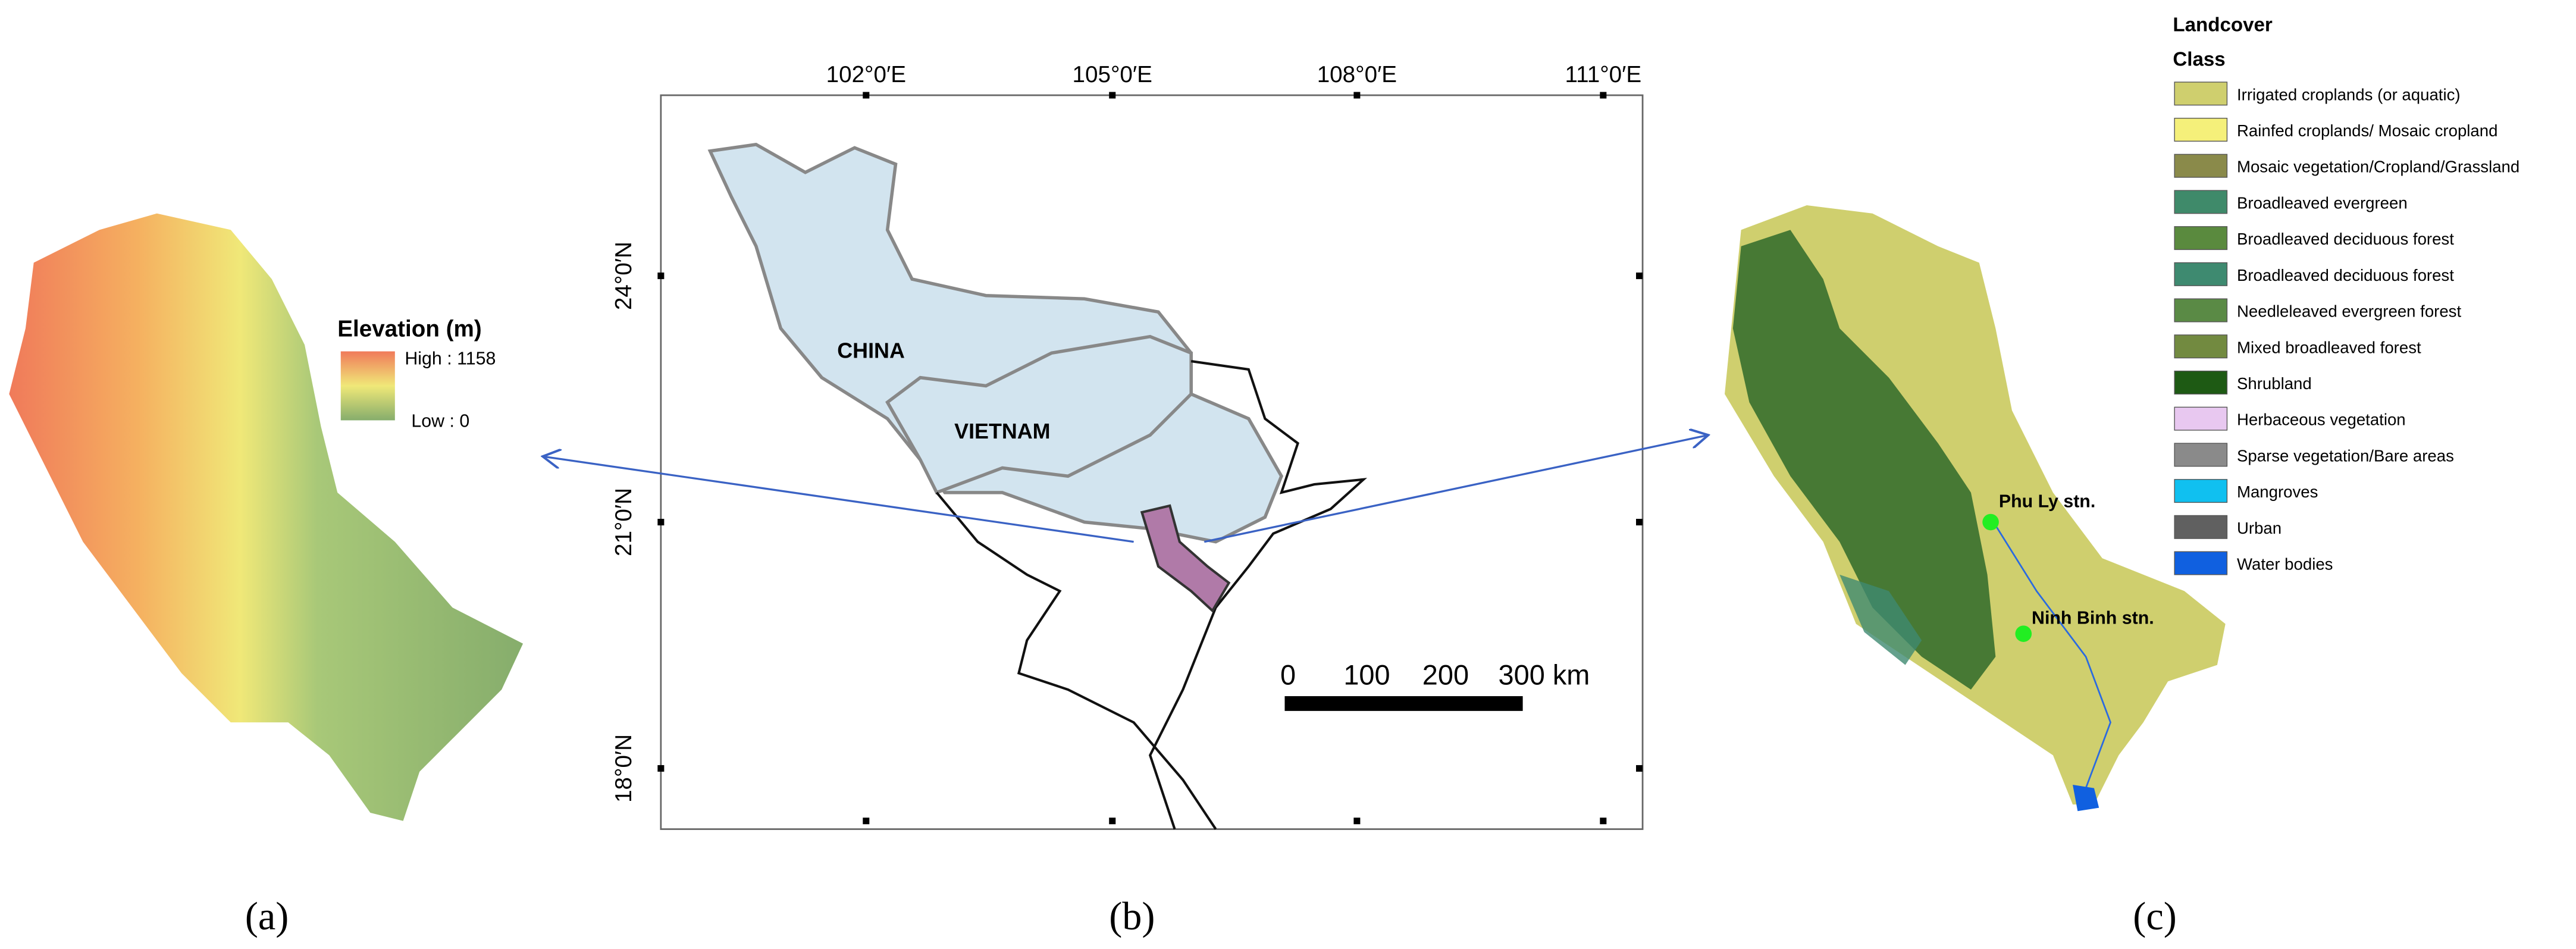  Describe the element at coordinates (1446, 675) in the screenshot. I see `scale-label: 200` at that location.